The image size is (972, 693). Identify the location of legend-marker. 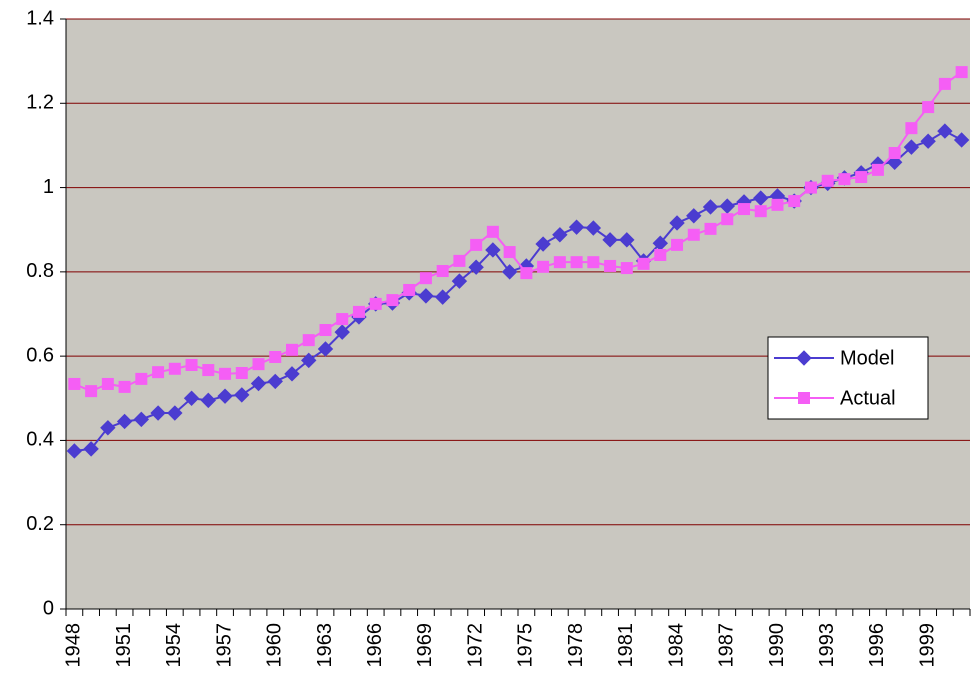
(804, 398).